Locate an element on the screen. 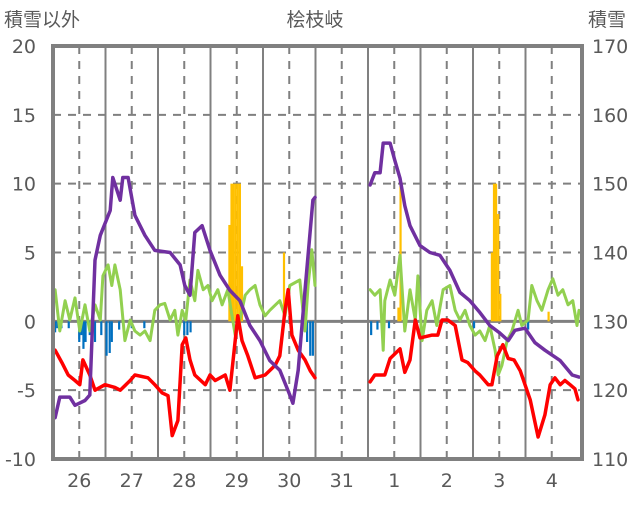 The image size is (636, 506). x-tick-label: 26 is located at coordinates (79, 481).